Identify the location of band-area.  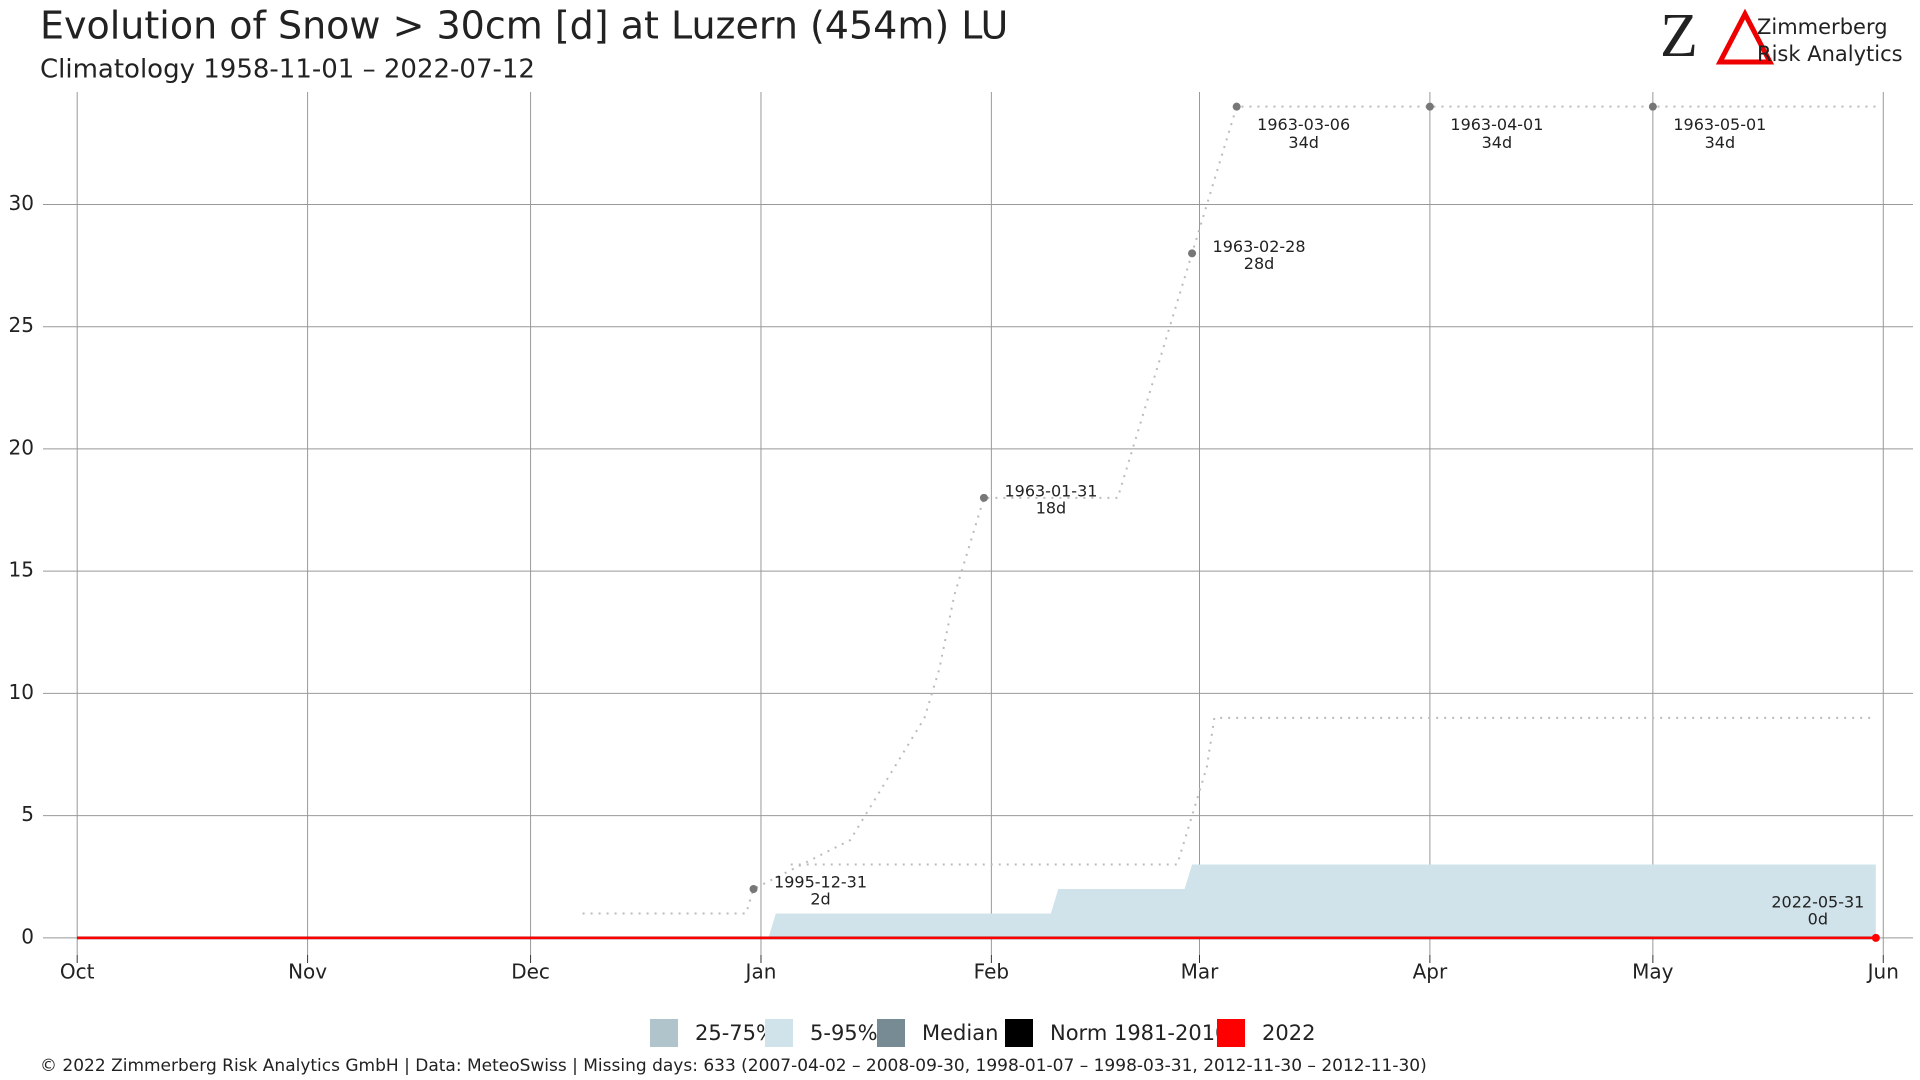
(1322, 901).